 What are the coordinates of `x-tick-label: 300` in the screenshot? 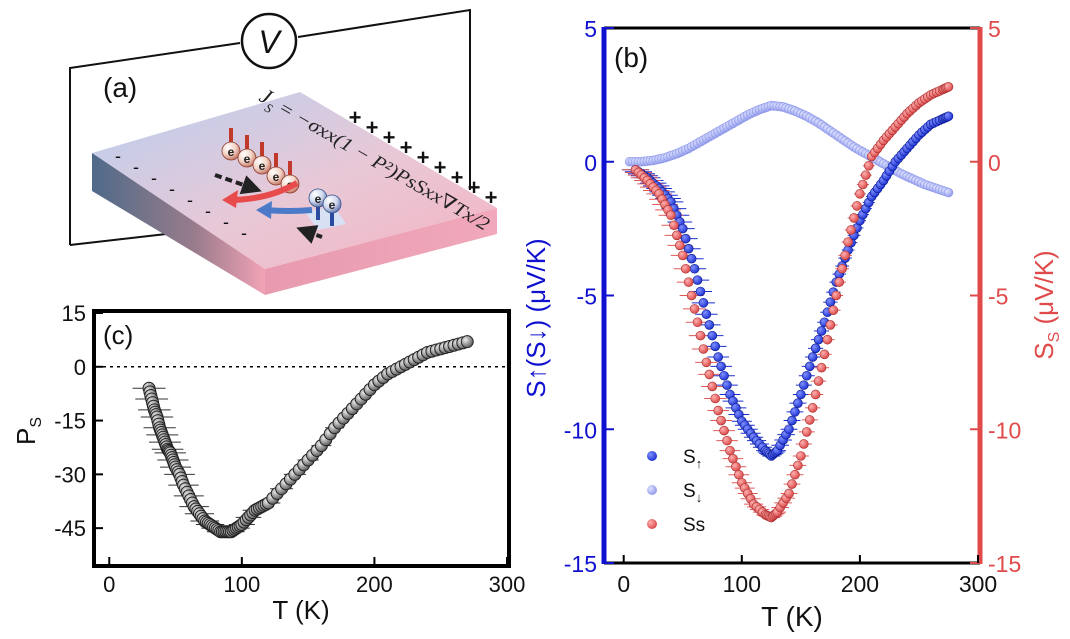 It's located at (507, 584).